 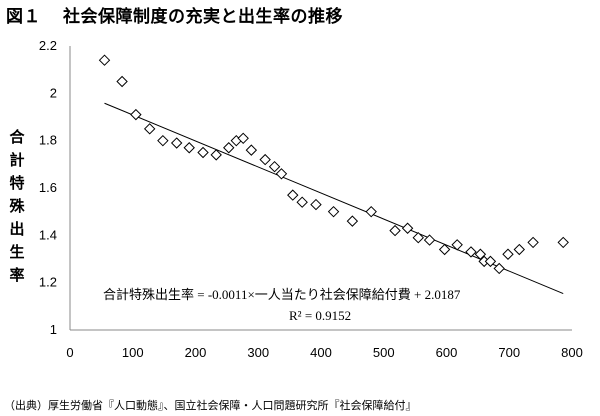 What do you see at coordinates (333, 295) in the screenshot?
I see `equation-variable: 一人当たり社会保障給付費` at bounding box center [333, 295].